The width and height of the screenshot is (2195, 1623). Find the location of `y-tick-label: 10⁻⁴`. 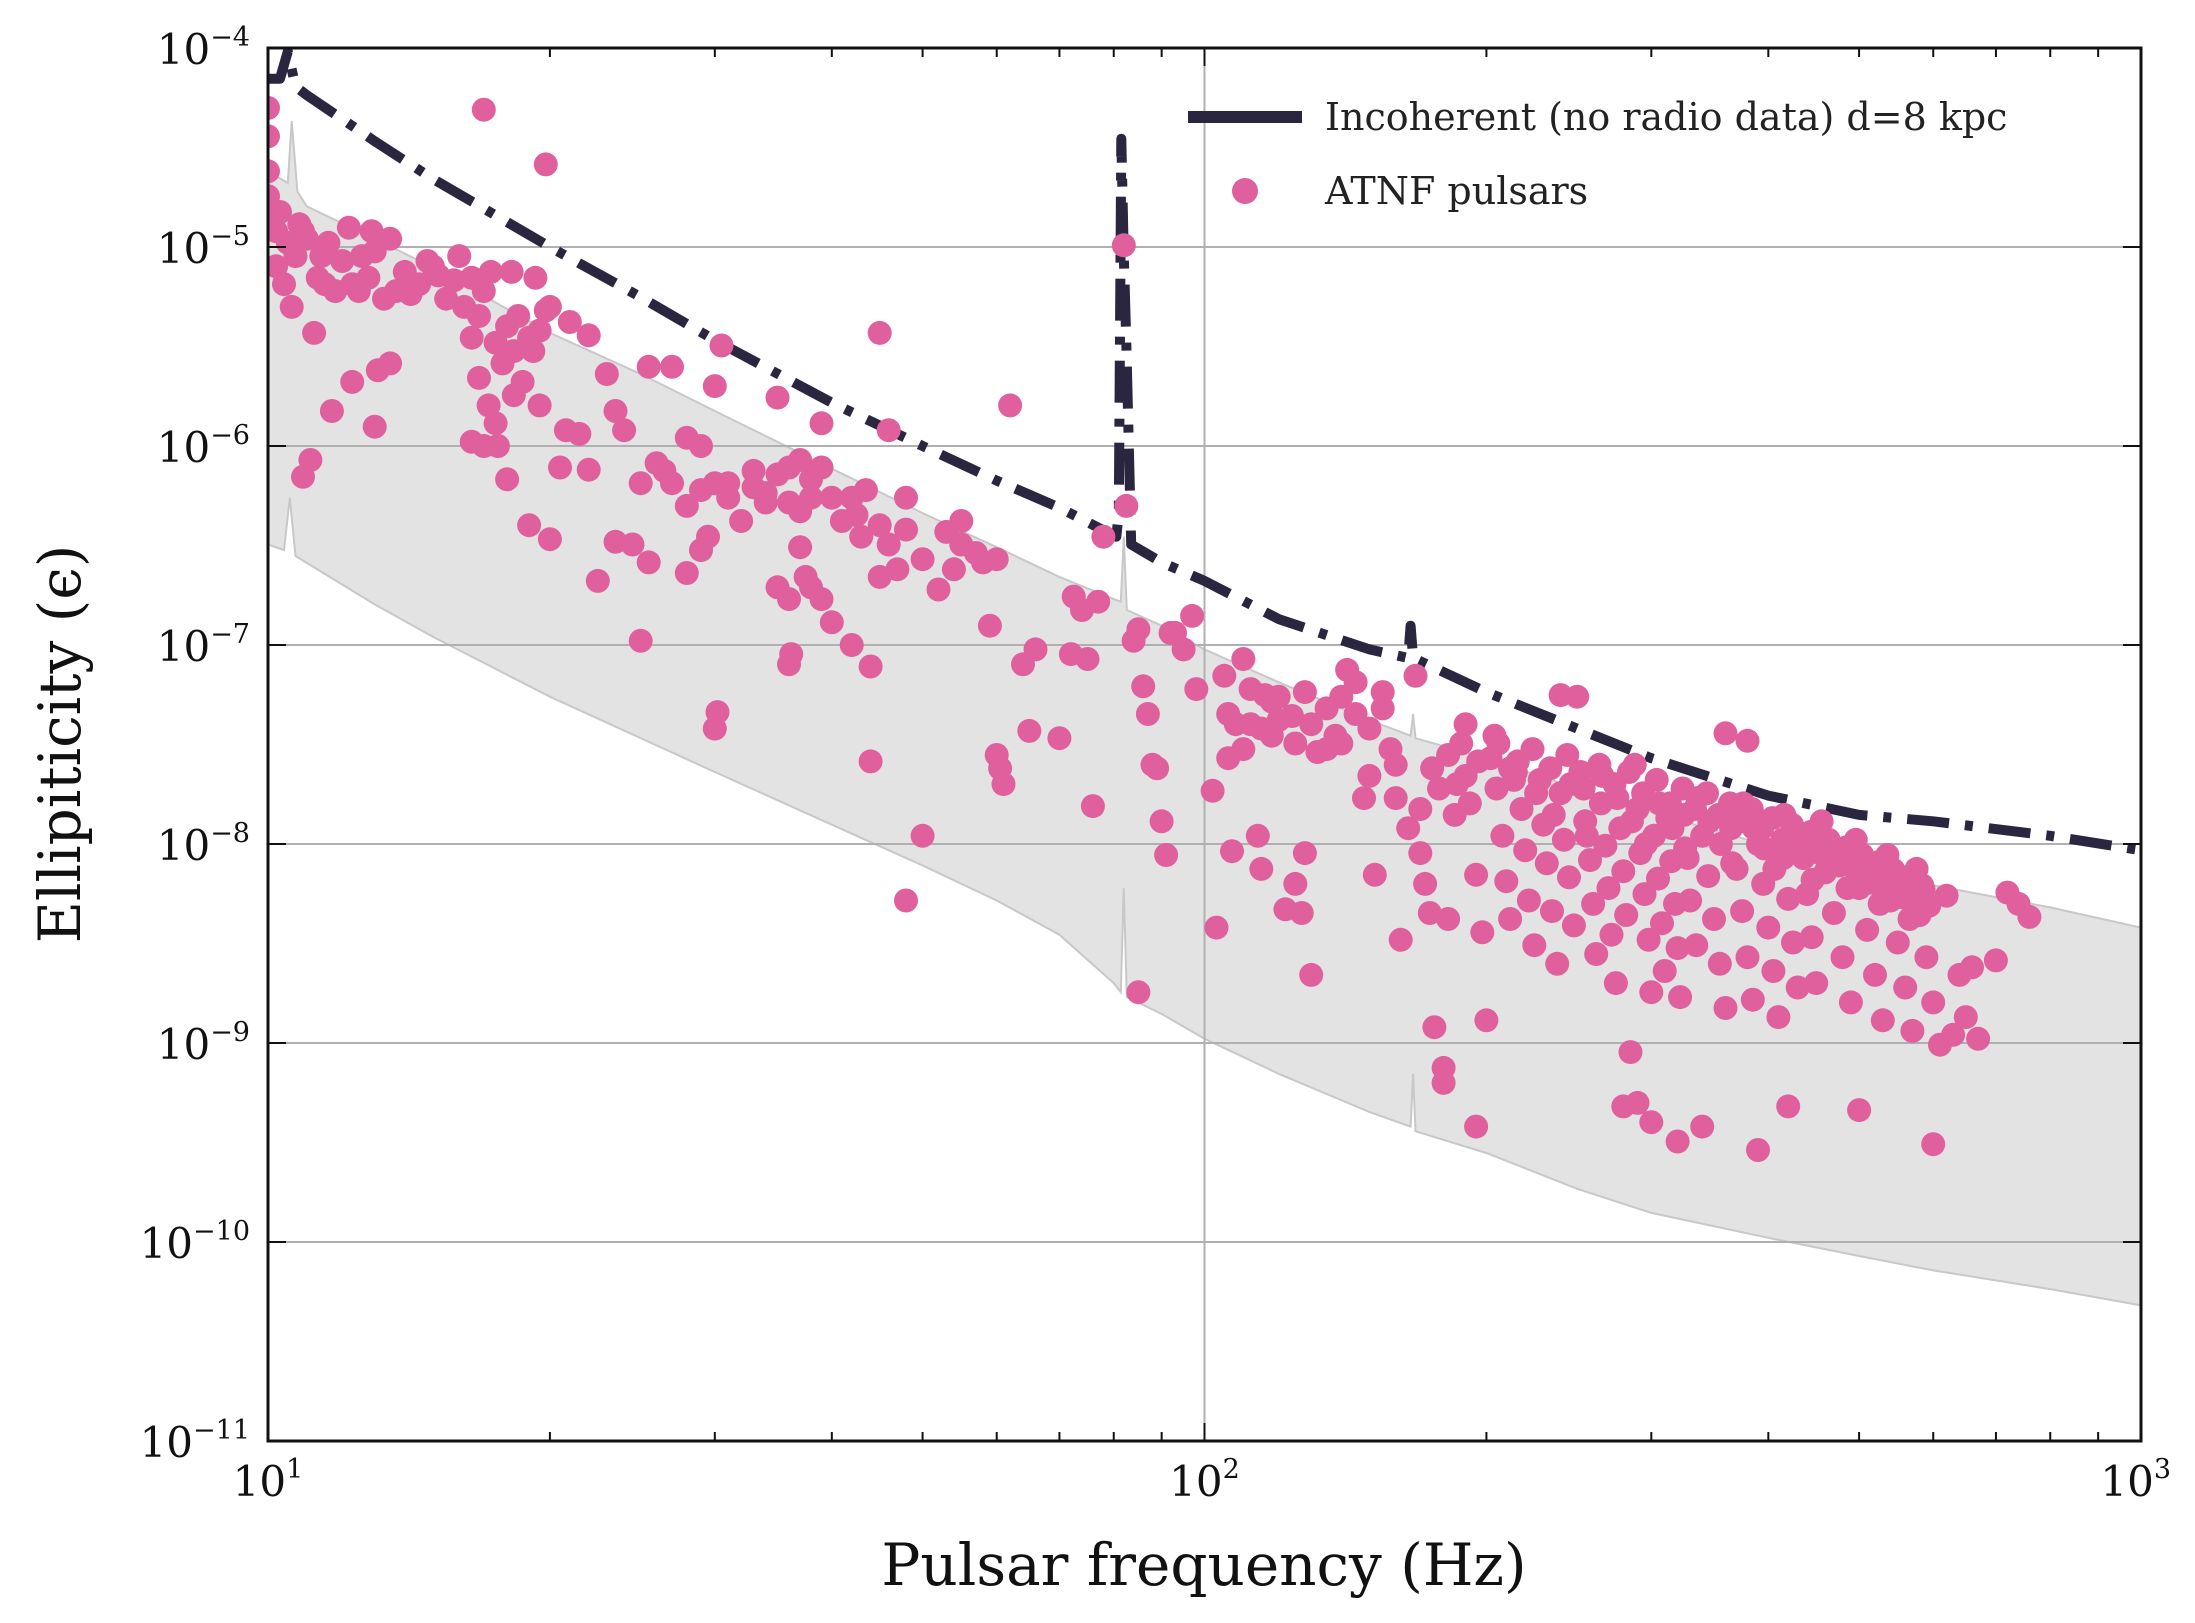

y-tick-label: 10⁻⁴ is located at coordinates (203, 48).